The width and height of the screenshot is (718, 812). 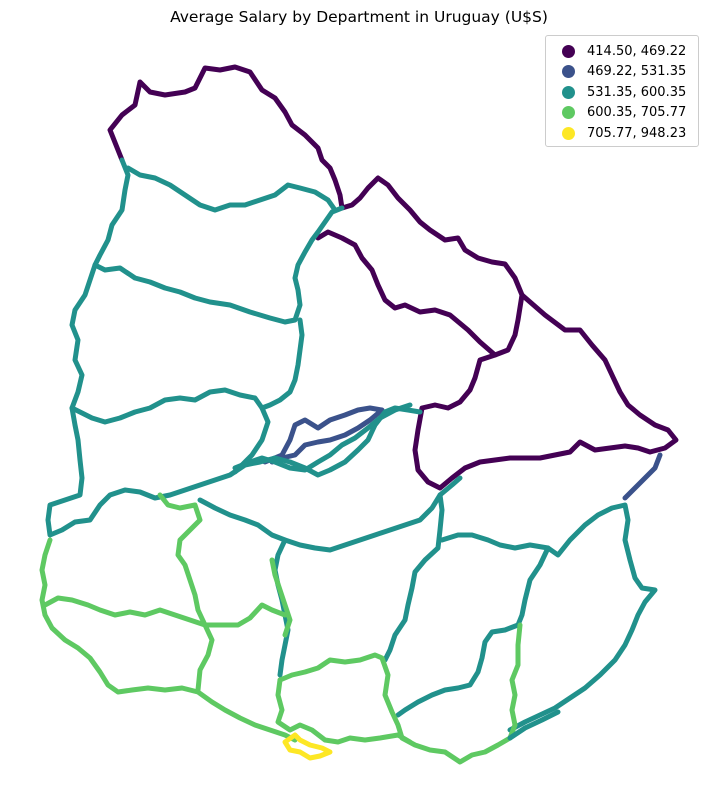 I want to click on legend-label-1: 414.50, 469.22, so click(x=637, y=51).